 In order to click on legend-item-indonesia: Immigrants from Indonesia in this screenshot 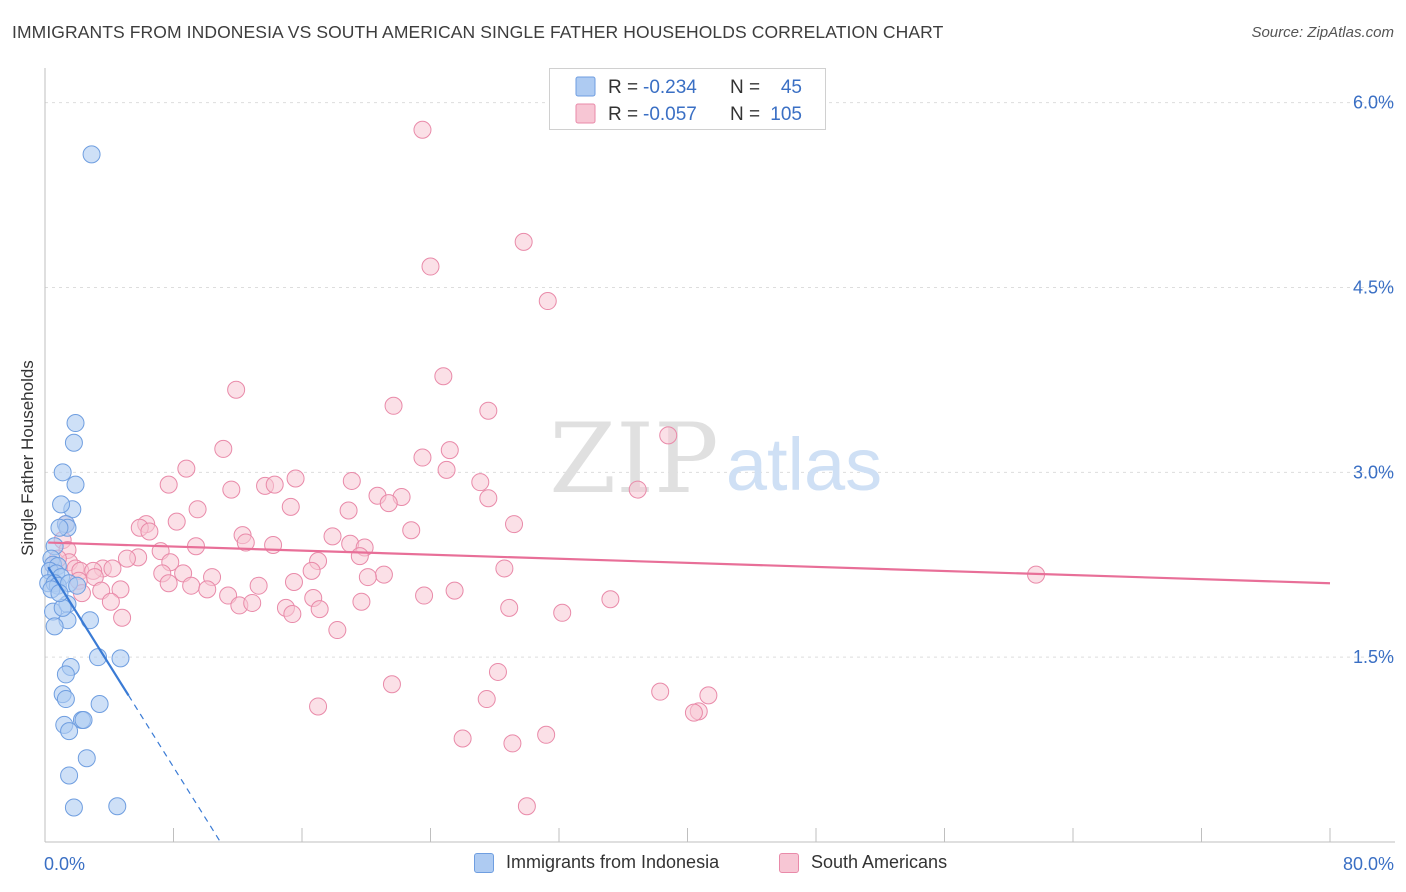, I will do `click(596, 862)`.